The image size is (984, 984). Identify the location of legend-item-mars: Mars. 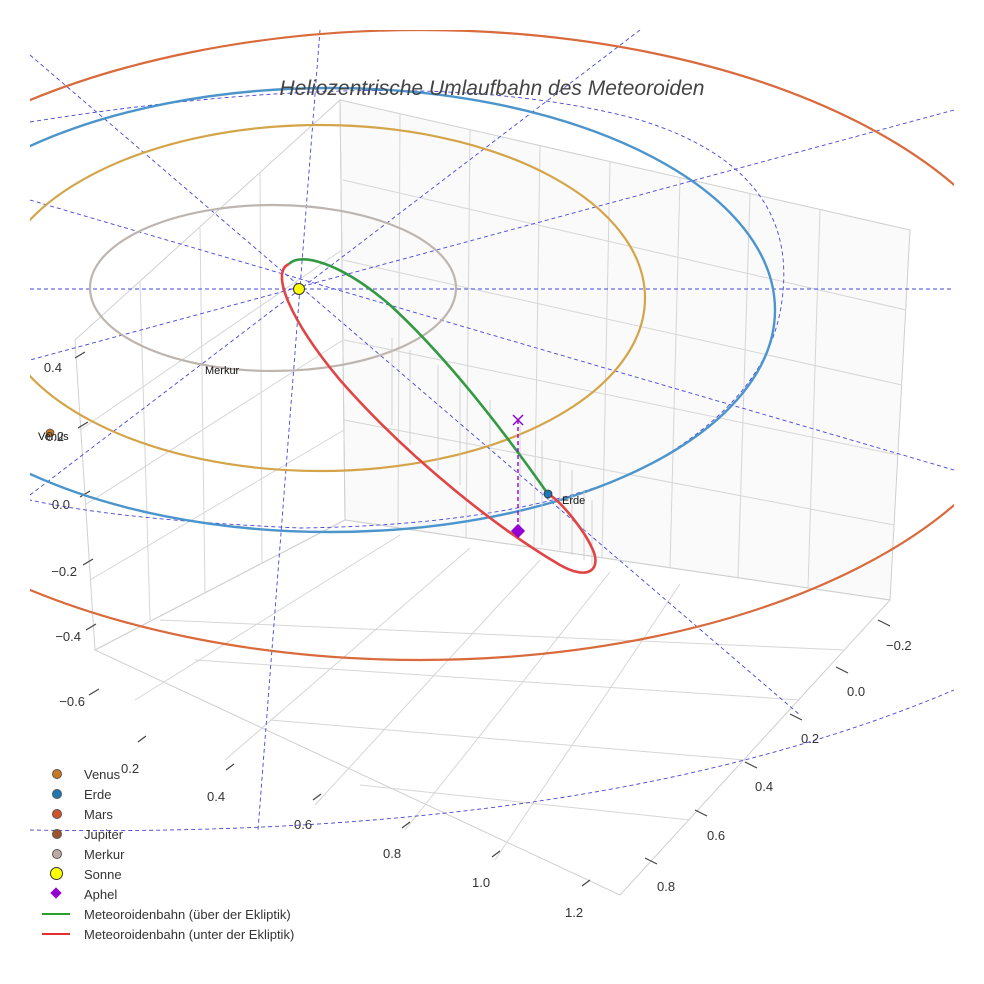
(190, 814).